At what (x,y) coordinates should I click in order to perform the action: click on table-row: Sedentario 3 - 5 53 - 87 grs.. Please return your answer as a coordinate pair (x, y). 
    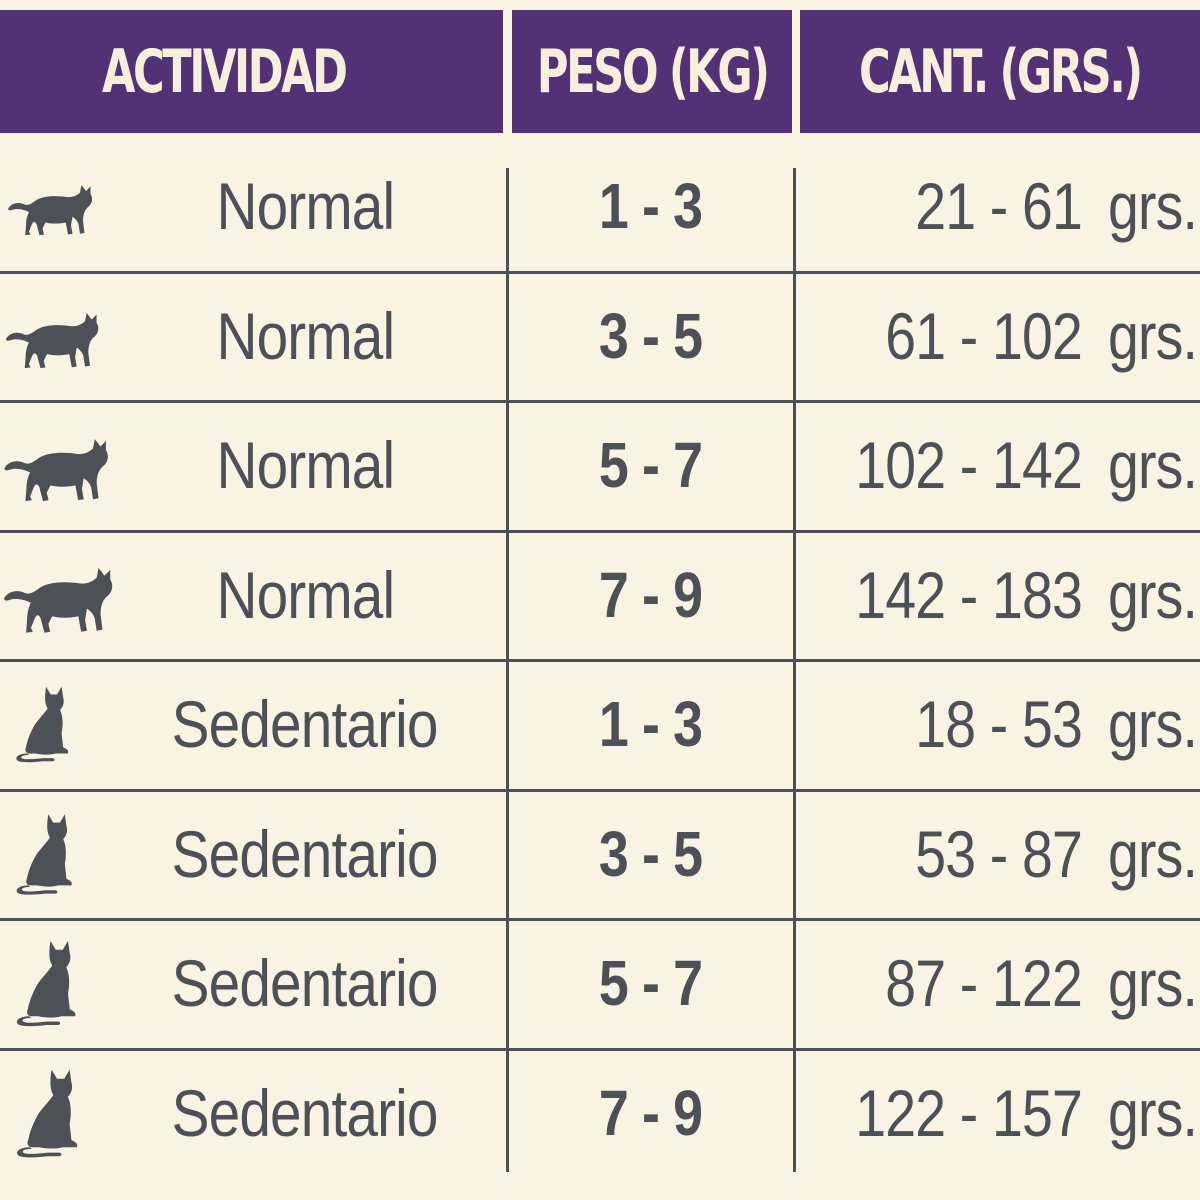
    Looking at the image, I should click on (600, 854).